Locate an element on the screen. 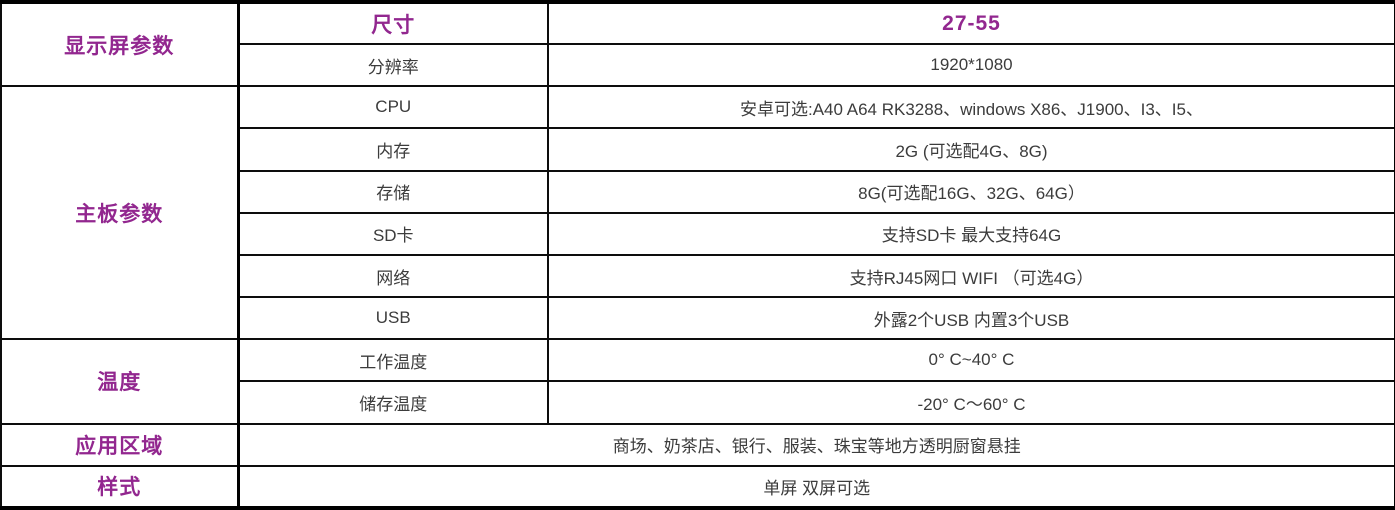 Image resolution: width=1395 pixels, height=510 pixels. category-temperature: 温度 is located at coordinates (120, 381).